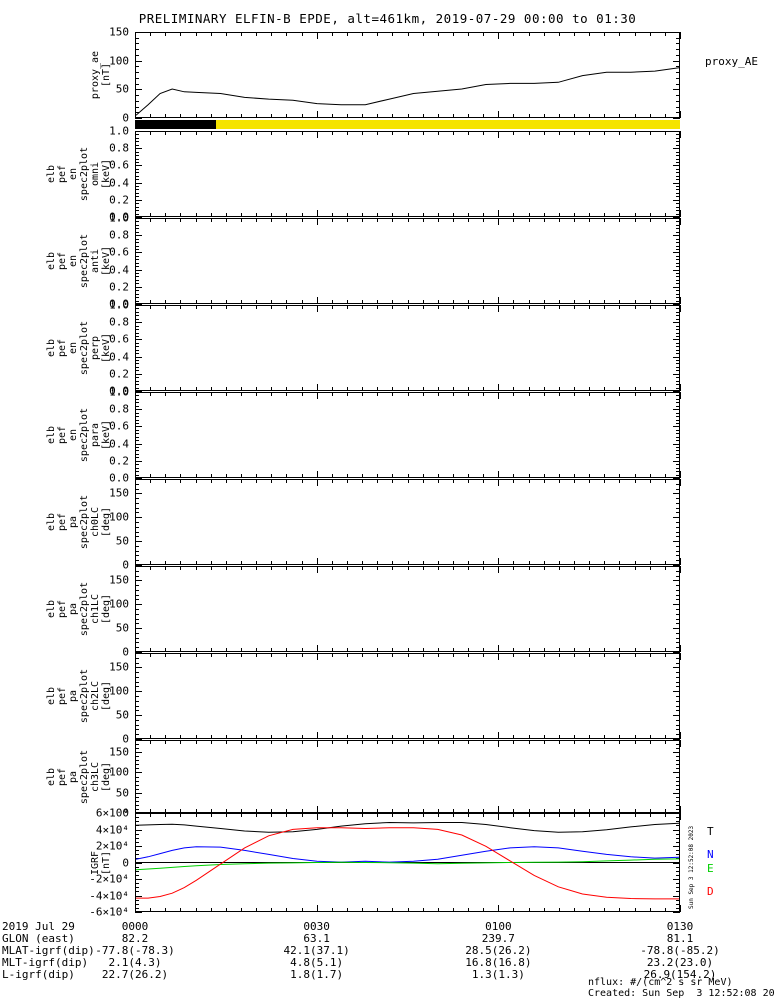  What do you see at coordinates (135, 962) in the screenshot?
I see `cell-0-2: 2.1(4.3)` at bounding box center [135, 962].